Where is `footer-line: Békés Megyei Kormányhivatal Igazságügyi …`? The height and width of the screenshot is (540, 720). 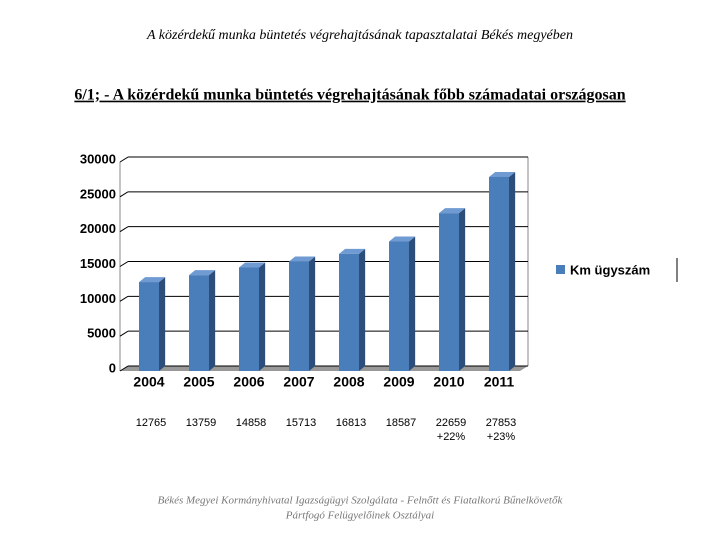
footer-line: Békés Megyei Kormányhivatal Igazságügyi … is located at coordinates (361, 501).